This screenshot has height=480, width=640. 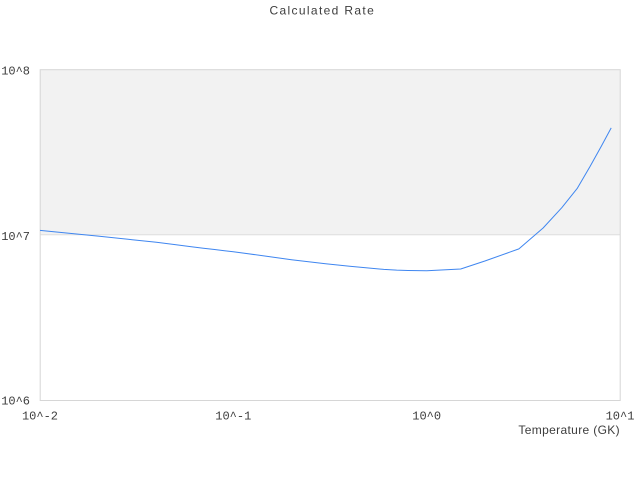 I want to click on svg-text: 10^1, so click(x=620, y=416).